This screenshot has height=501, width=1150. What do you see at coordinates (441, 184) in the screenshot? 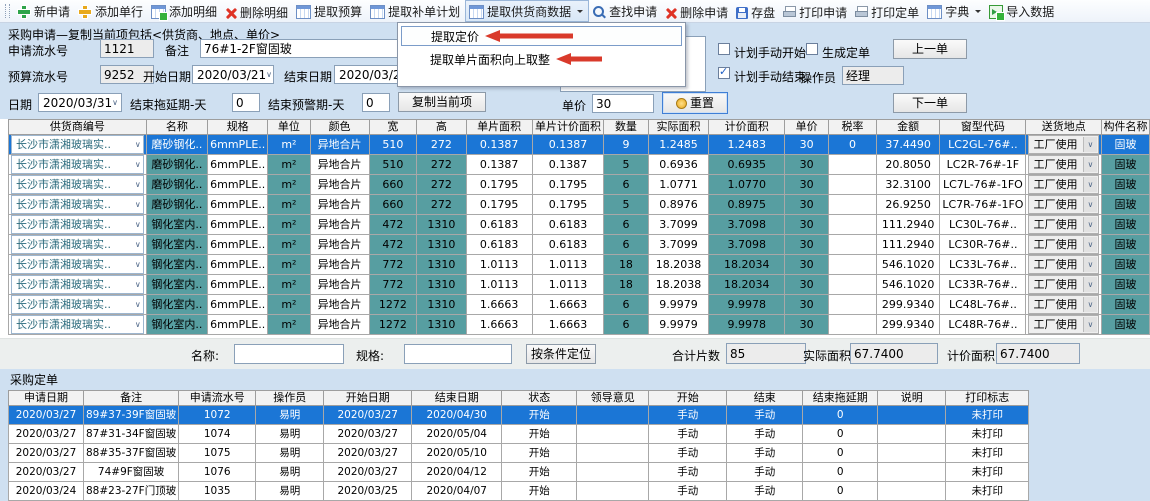
I see `cell: 272` at bounding box center [441, 184].